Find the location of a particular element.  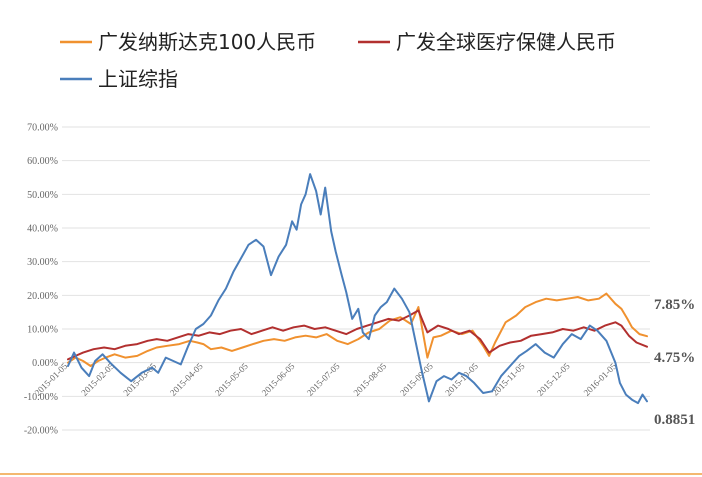

y-tick-label: 50.00% is located at coordinates (42, 195).